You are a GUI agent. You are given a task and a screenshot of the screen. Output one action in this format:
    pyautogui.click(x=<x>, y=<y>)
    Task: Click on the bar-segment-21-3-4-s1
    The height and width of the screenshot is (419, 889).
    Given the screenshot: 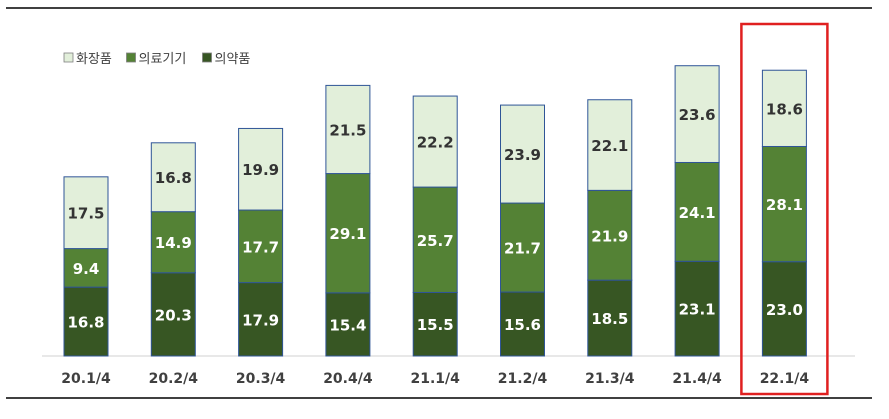 What is the action you would take?
    pyautogui.click(x=610, y=235)
    